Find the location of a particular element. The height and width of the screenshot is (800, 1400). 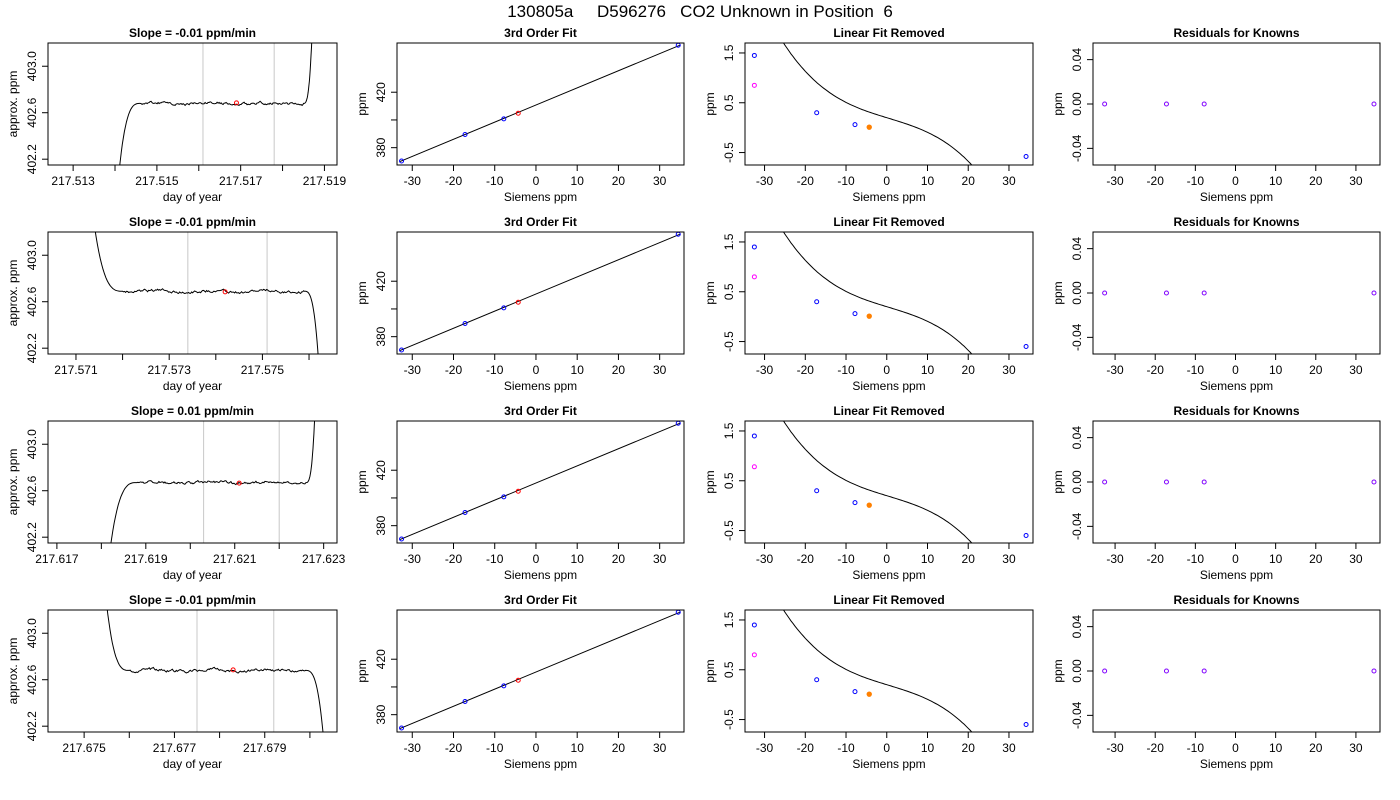

y-tick-label: -0.04 is located at coordinates (1077, 337).